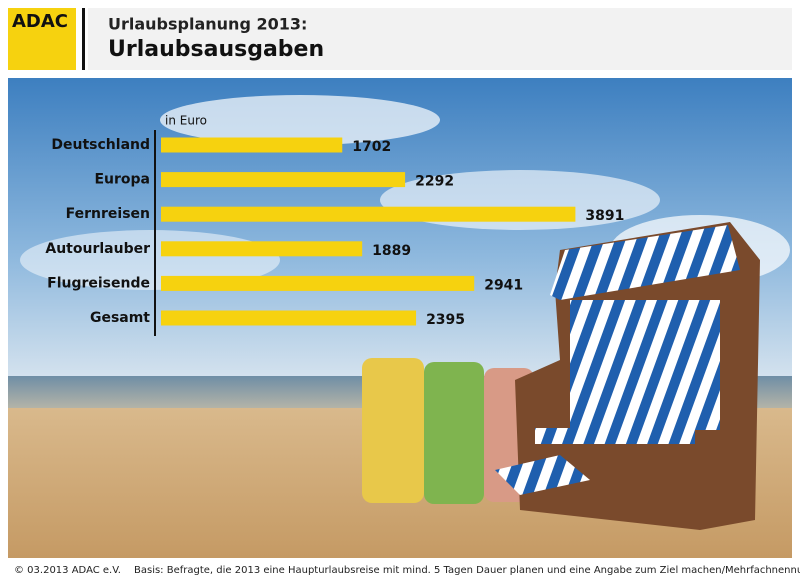 Image resolution: width=800 pixels, height=585 pixels. What do you see at coordinates (207, 24) in the screenshot?
I see `header-title: Urlaubsplanung 2013:` at bounding box center [207, 24].